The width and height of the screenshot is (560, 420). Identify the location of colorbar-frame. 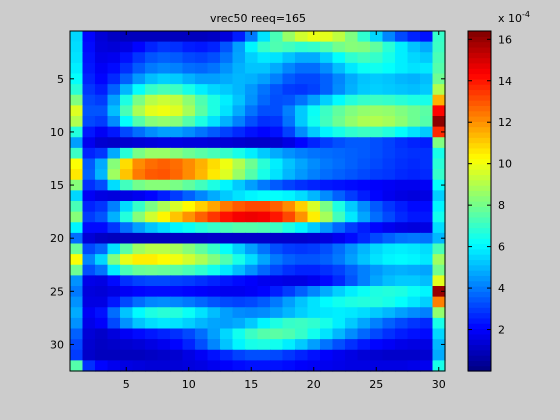
(479, 201).